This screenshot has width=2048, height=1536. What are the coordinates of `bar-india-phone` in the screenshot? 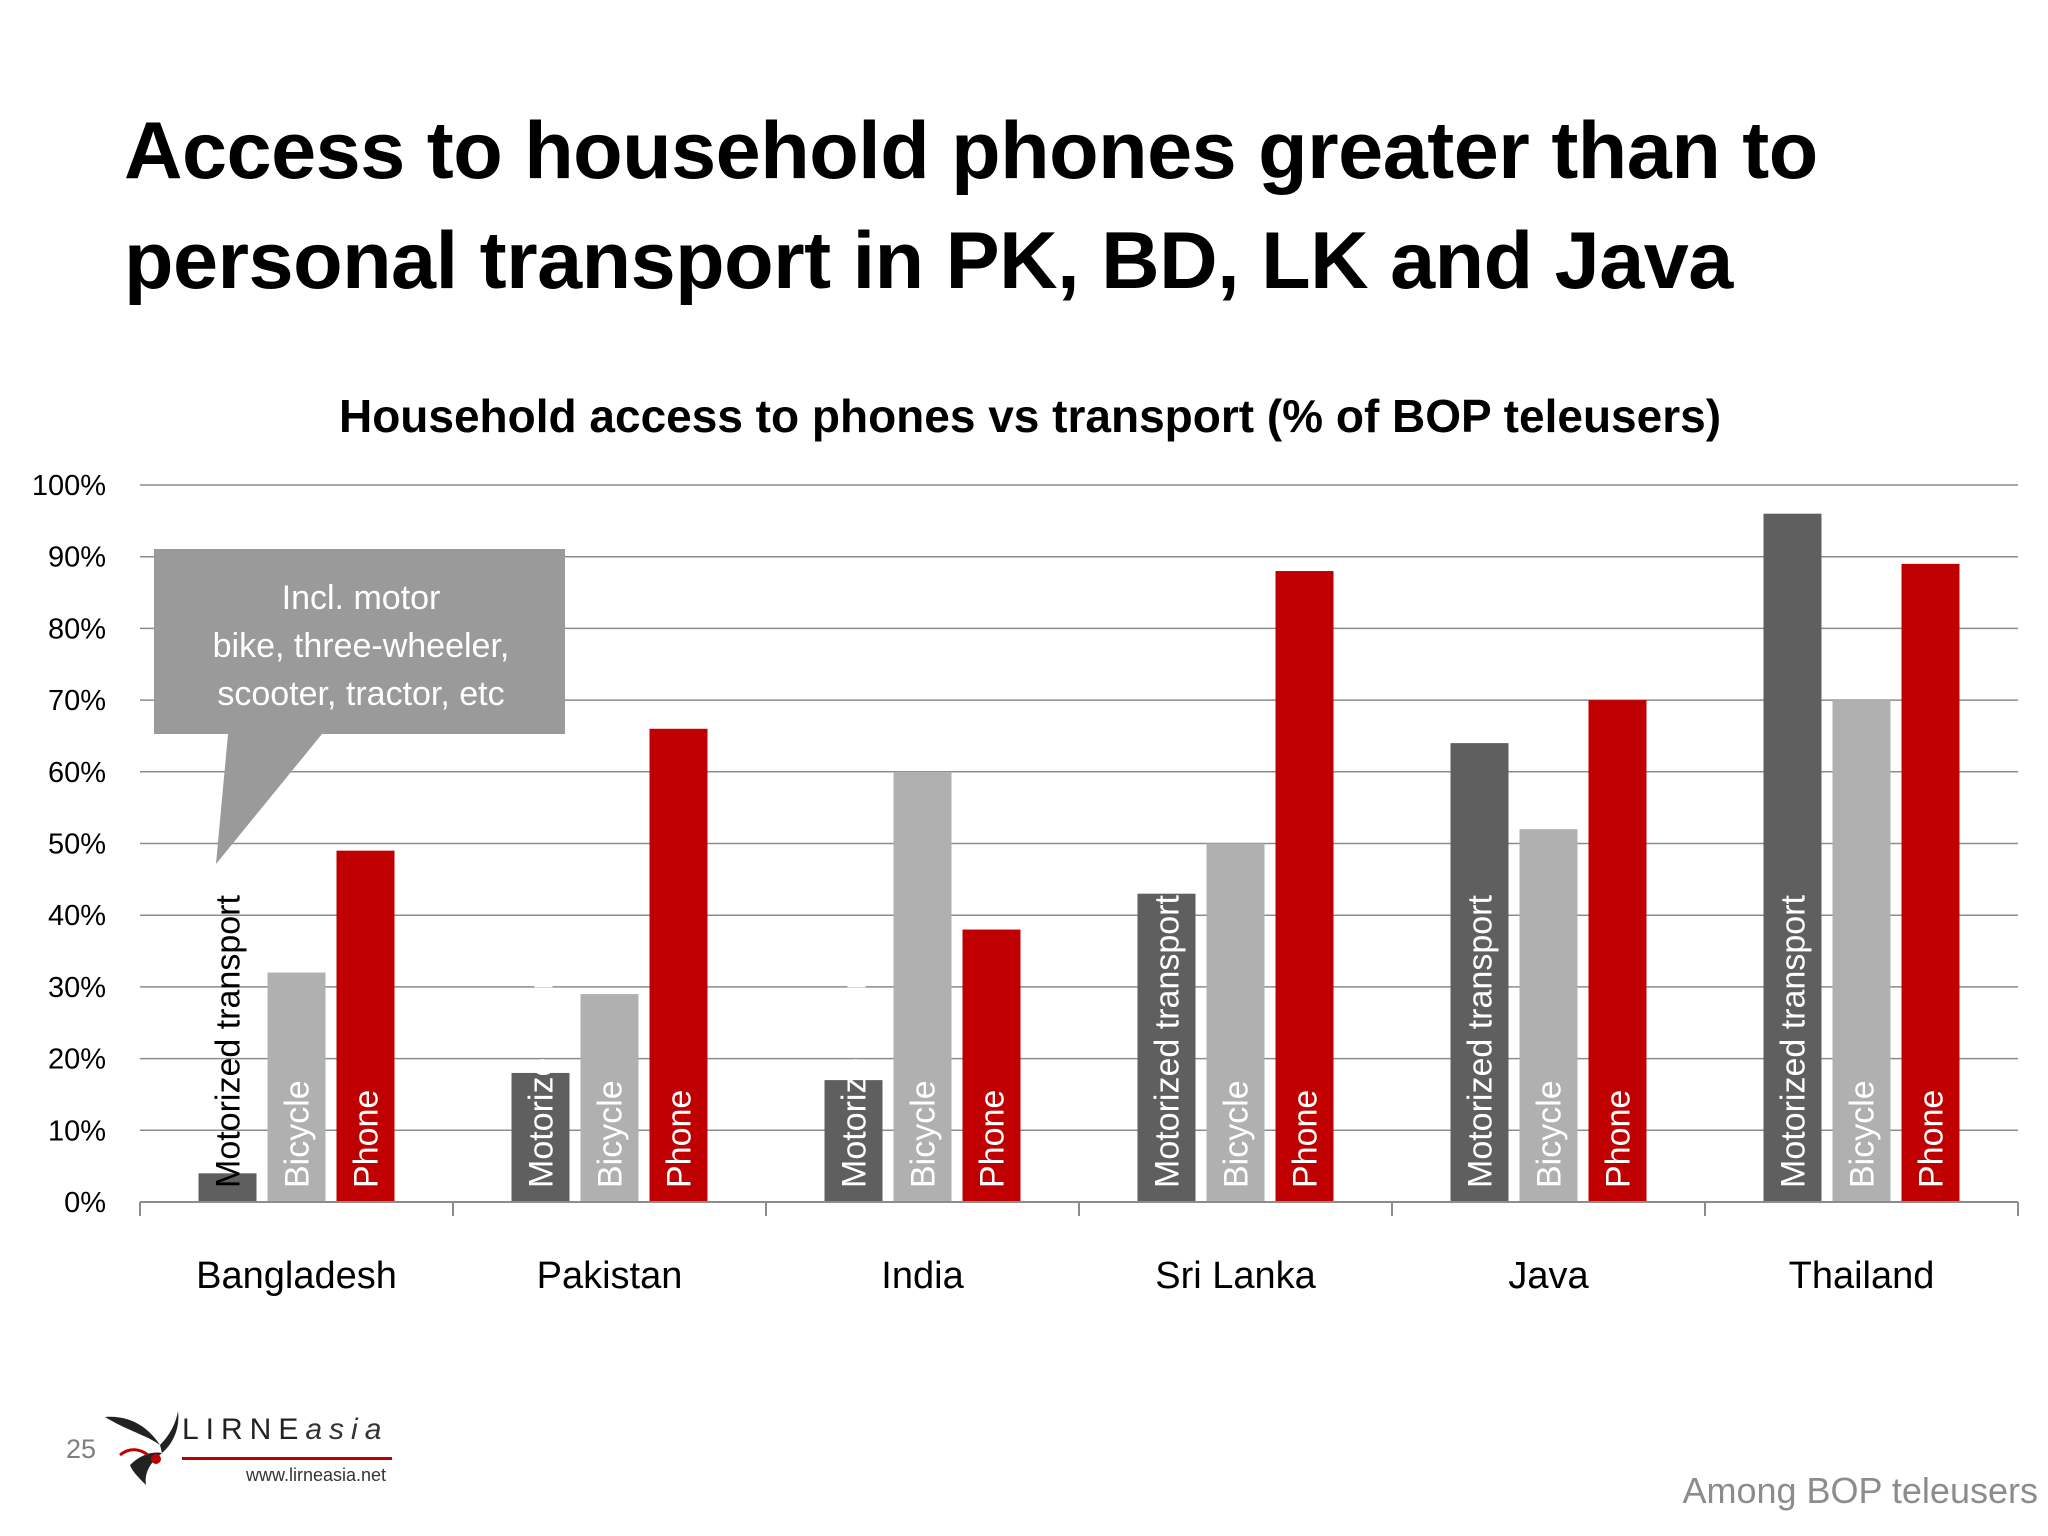 It's located at (991, 1065).